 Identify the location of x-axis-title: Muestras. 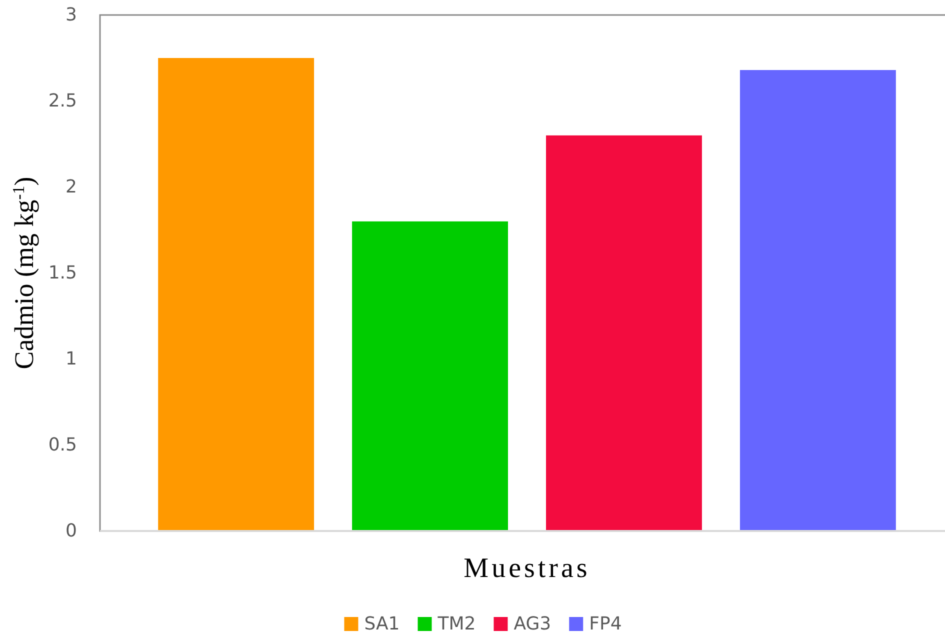
(527, 568).